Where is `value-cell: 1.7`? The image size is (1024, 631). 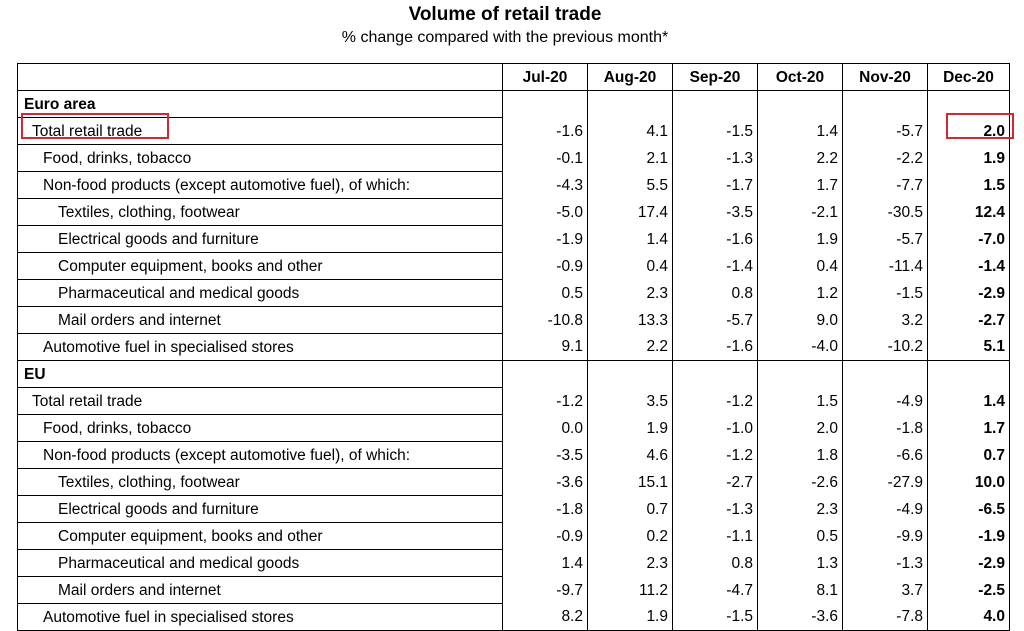
value-cell: 1.7 is located at coordinates (968, 428).